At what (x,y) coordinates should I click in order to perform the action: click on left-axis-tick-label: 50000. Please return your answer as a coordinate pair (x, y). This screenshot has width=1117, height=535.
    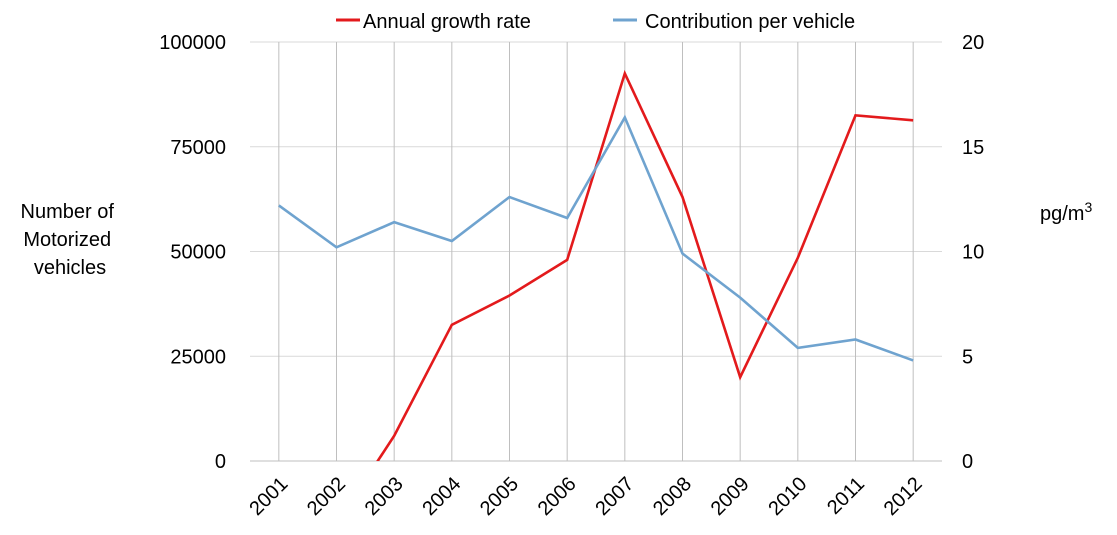
    Looking at the image, I should click on (198, 253).